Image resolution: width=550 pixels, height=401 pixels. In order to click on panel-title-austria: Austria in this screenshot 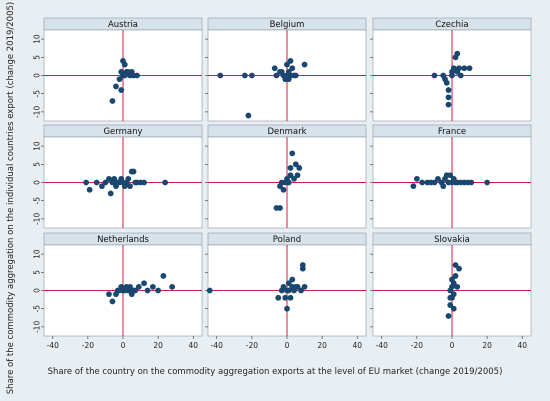, I will do `click(123, 25)`.